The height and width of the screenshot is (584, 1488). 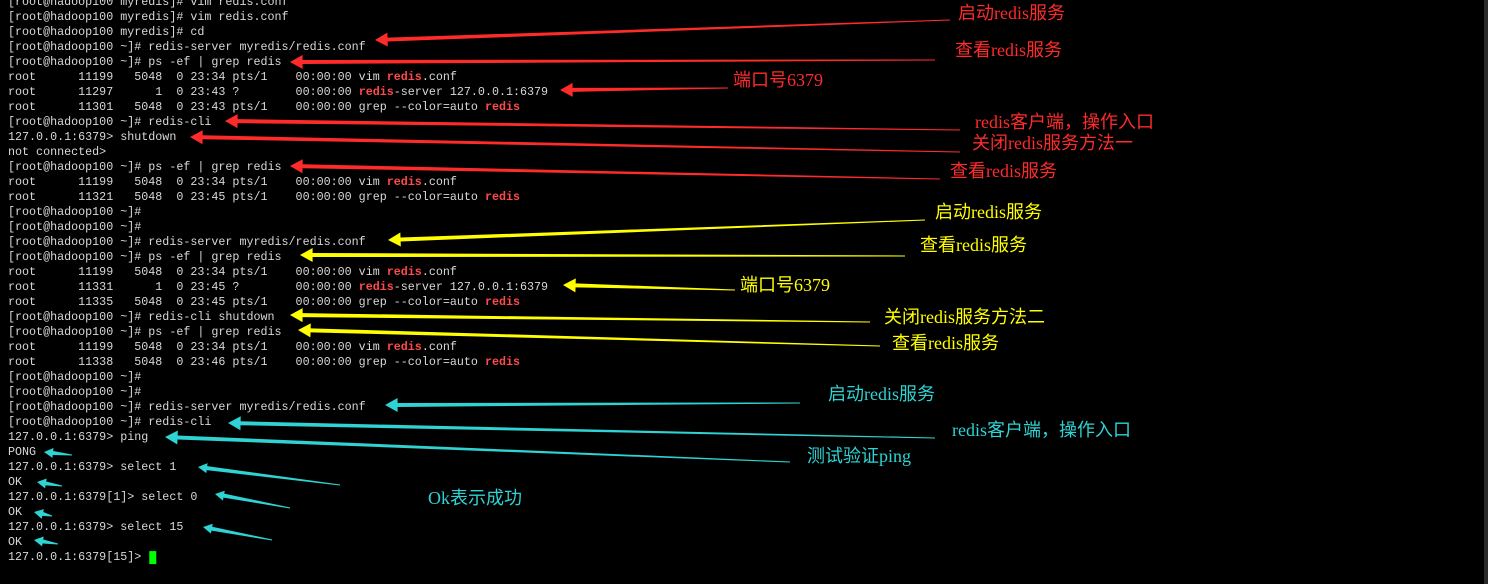 I want to click on terminal-line: 127.0.0.1:6379[1]> select 0, so click(x=102, y=497).